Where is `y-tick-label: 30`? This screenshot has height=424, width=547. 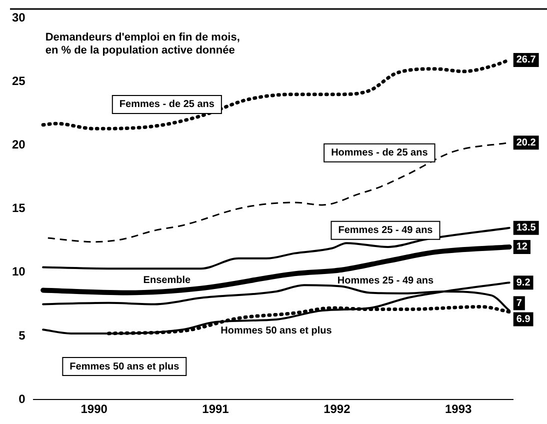
y-tick-label: 30 is located at coordinates (19, 17).